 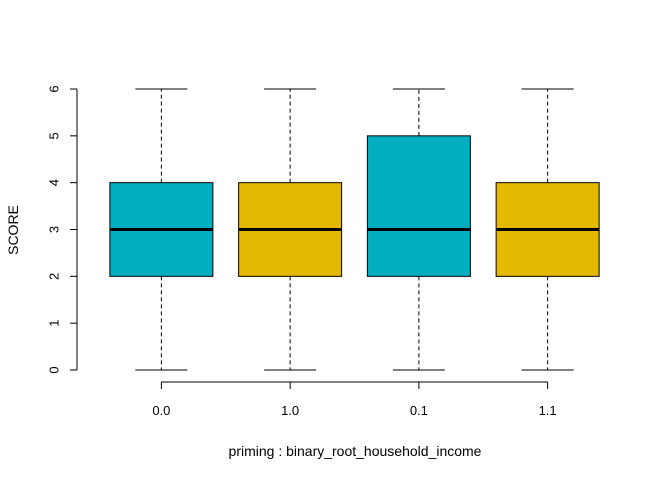 I want to click on y-tick-label: 1, so click(x=54, y=323).